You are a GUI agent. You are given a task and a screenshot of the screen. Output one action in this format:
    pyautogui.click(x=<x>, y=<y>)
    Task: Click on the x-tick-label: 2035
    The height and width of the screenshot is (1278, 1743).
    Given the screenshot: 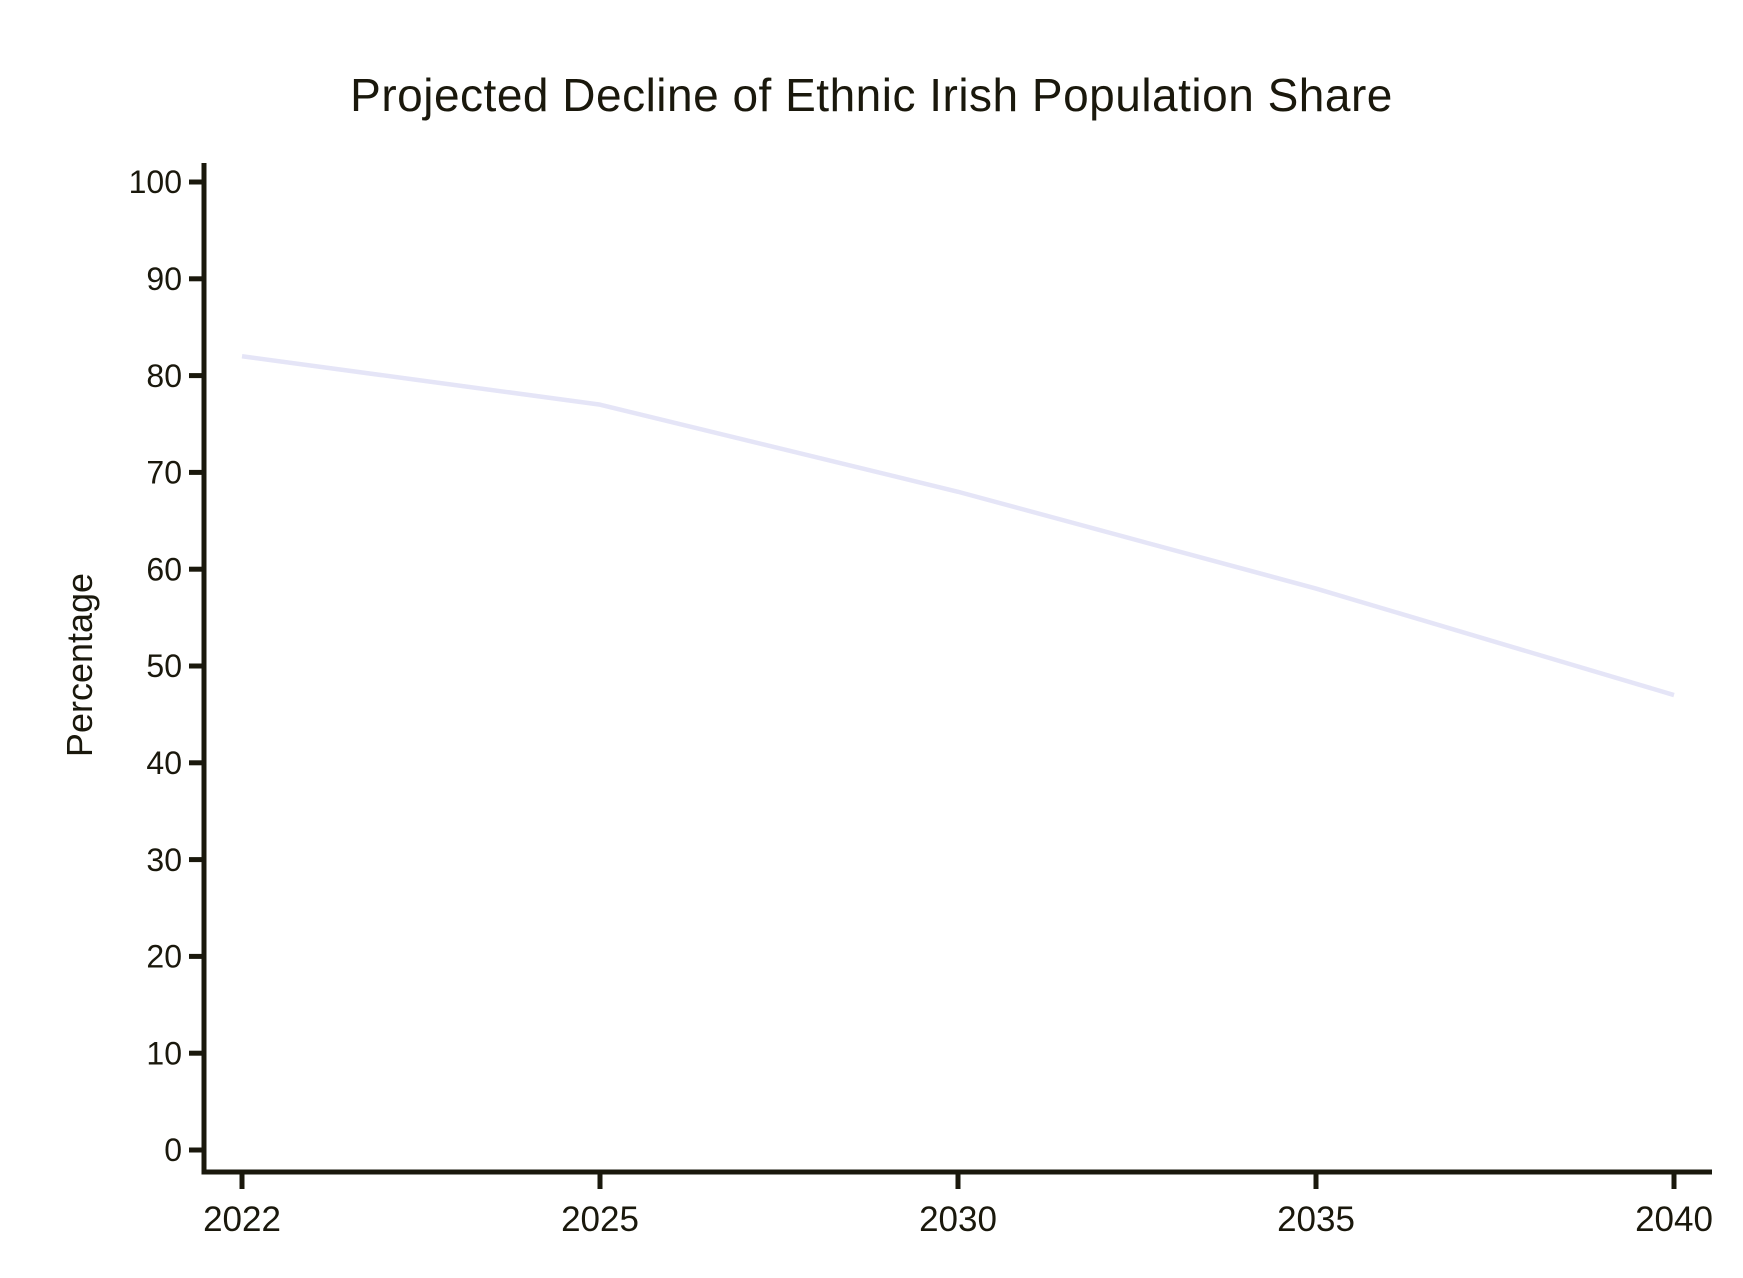 What is the action you would take?
    pyautogui.click(x=1316, y=1219)
    